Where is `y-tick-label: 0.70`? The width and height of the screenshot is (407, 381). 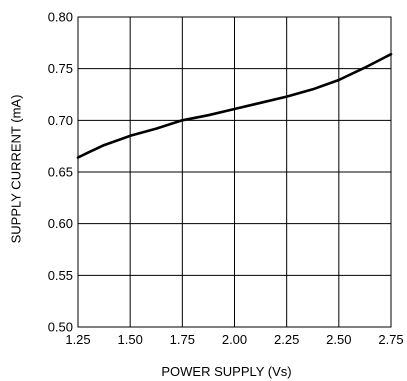
y-tick-label: 0.70 is located at coordinates (60, 120).